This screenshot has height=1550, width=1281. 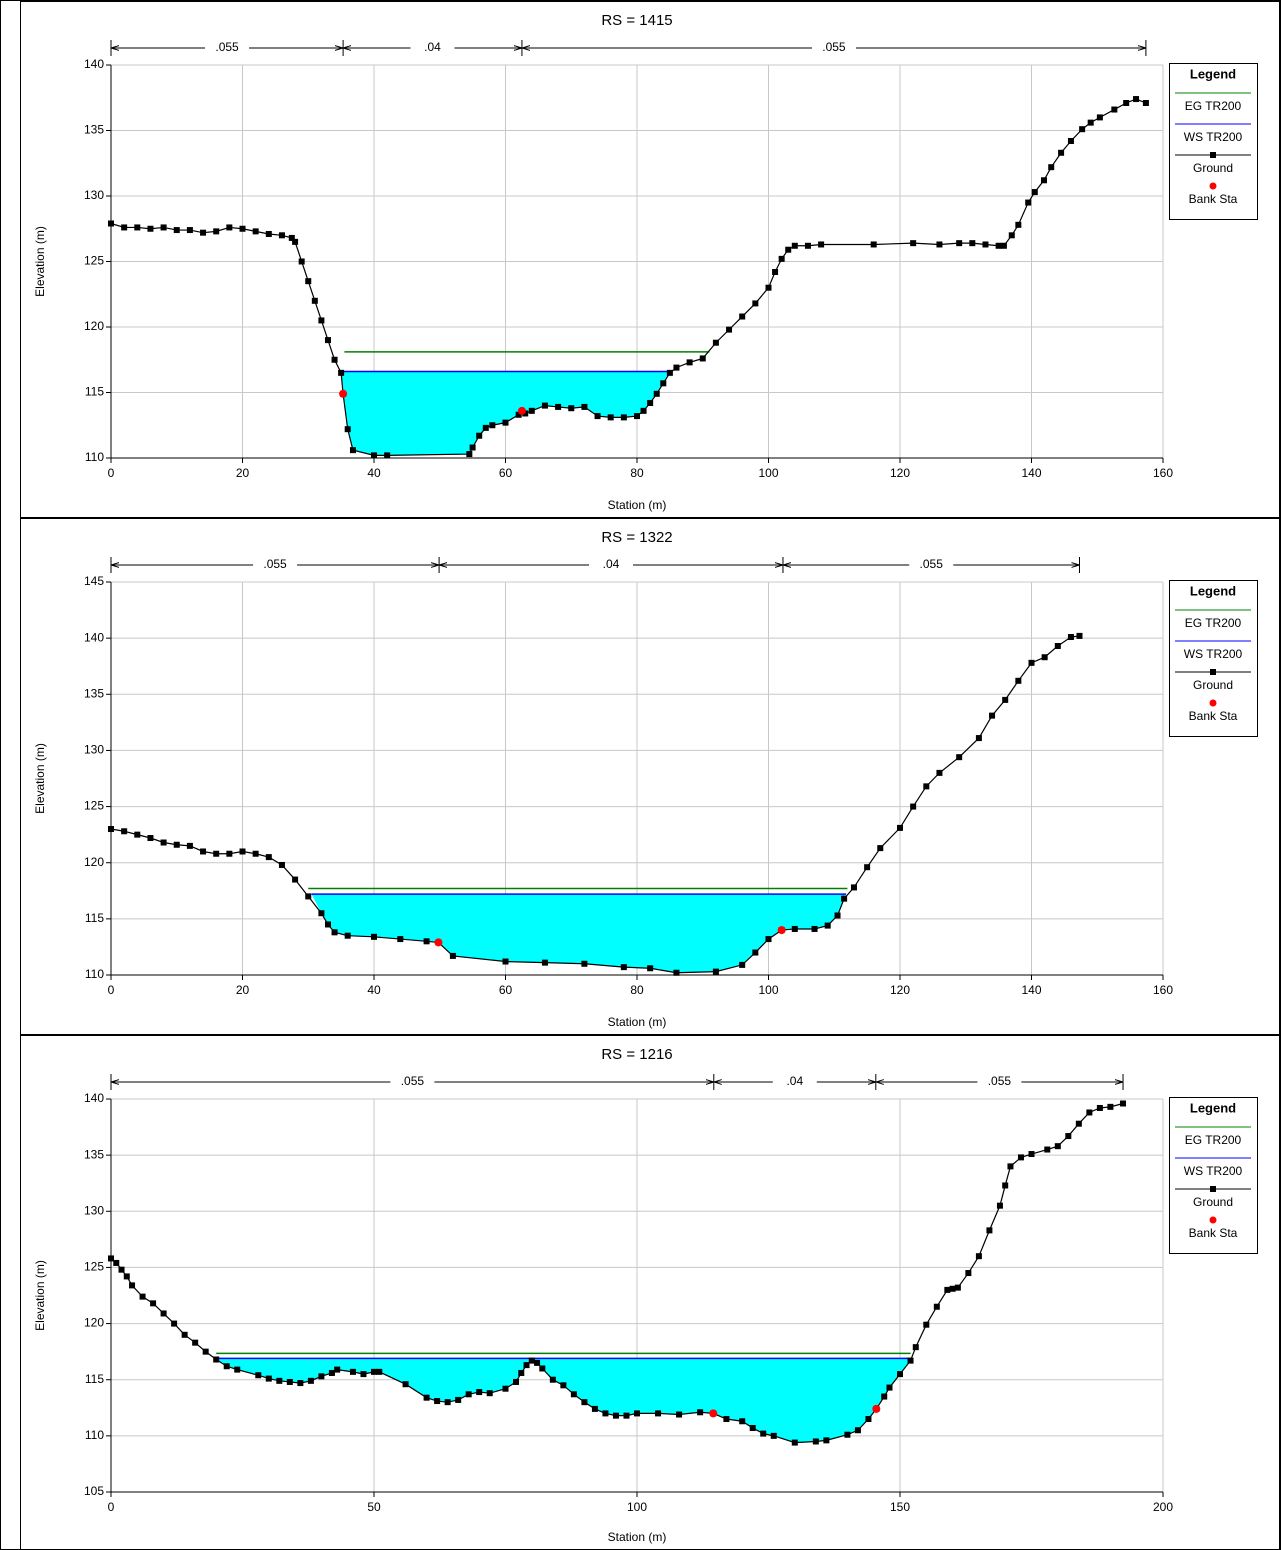 What do you see at coordinates (94, 1154) in the screenshot?
I see `y-tick-label: 135` at bounding box center [94, 1154].